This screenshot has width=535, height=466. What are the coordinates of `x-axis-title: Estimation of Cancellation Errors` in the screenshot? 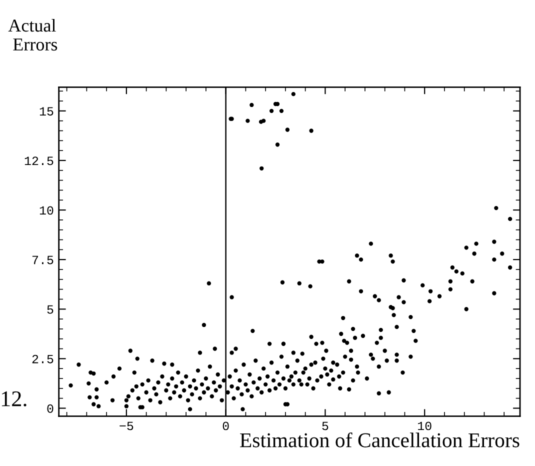 It's located at (380, 440).